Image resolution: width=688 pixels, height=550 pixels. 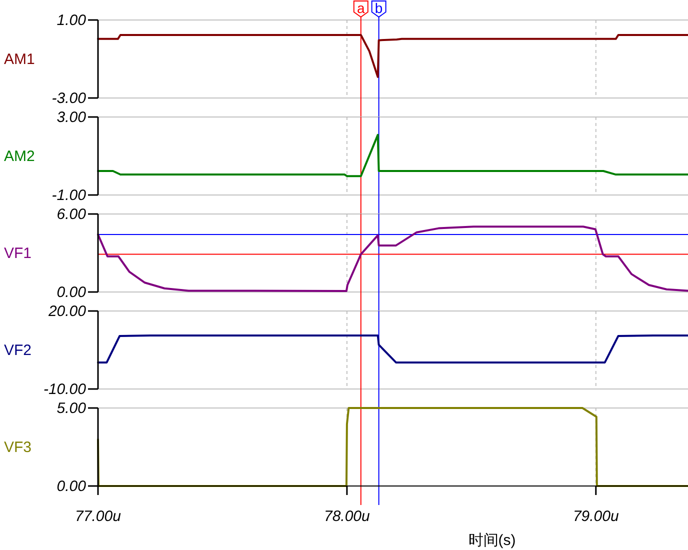 What do you see at coordinates (69, 98) in the screenshot?
I see `y-tick-label: -3.00` at bounding box center [69, 98].